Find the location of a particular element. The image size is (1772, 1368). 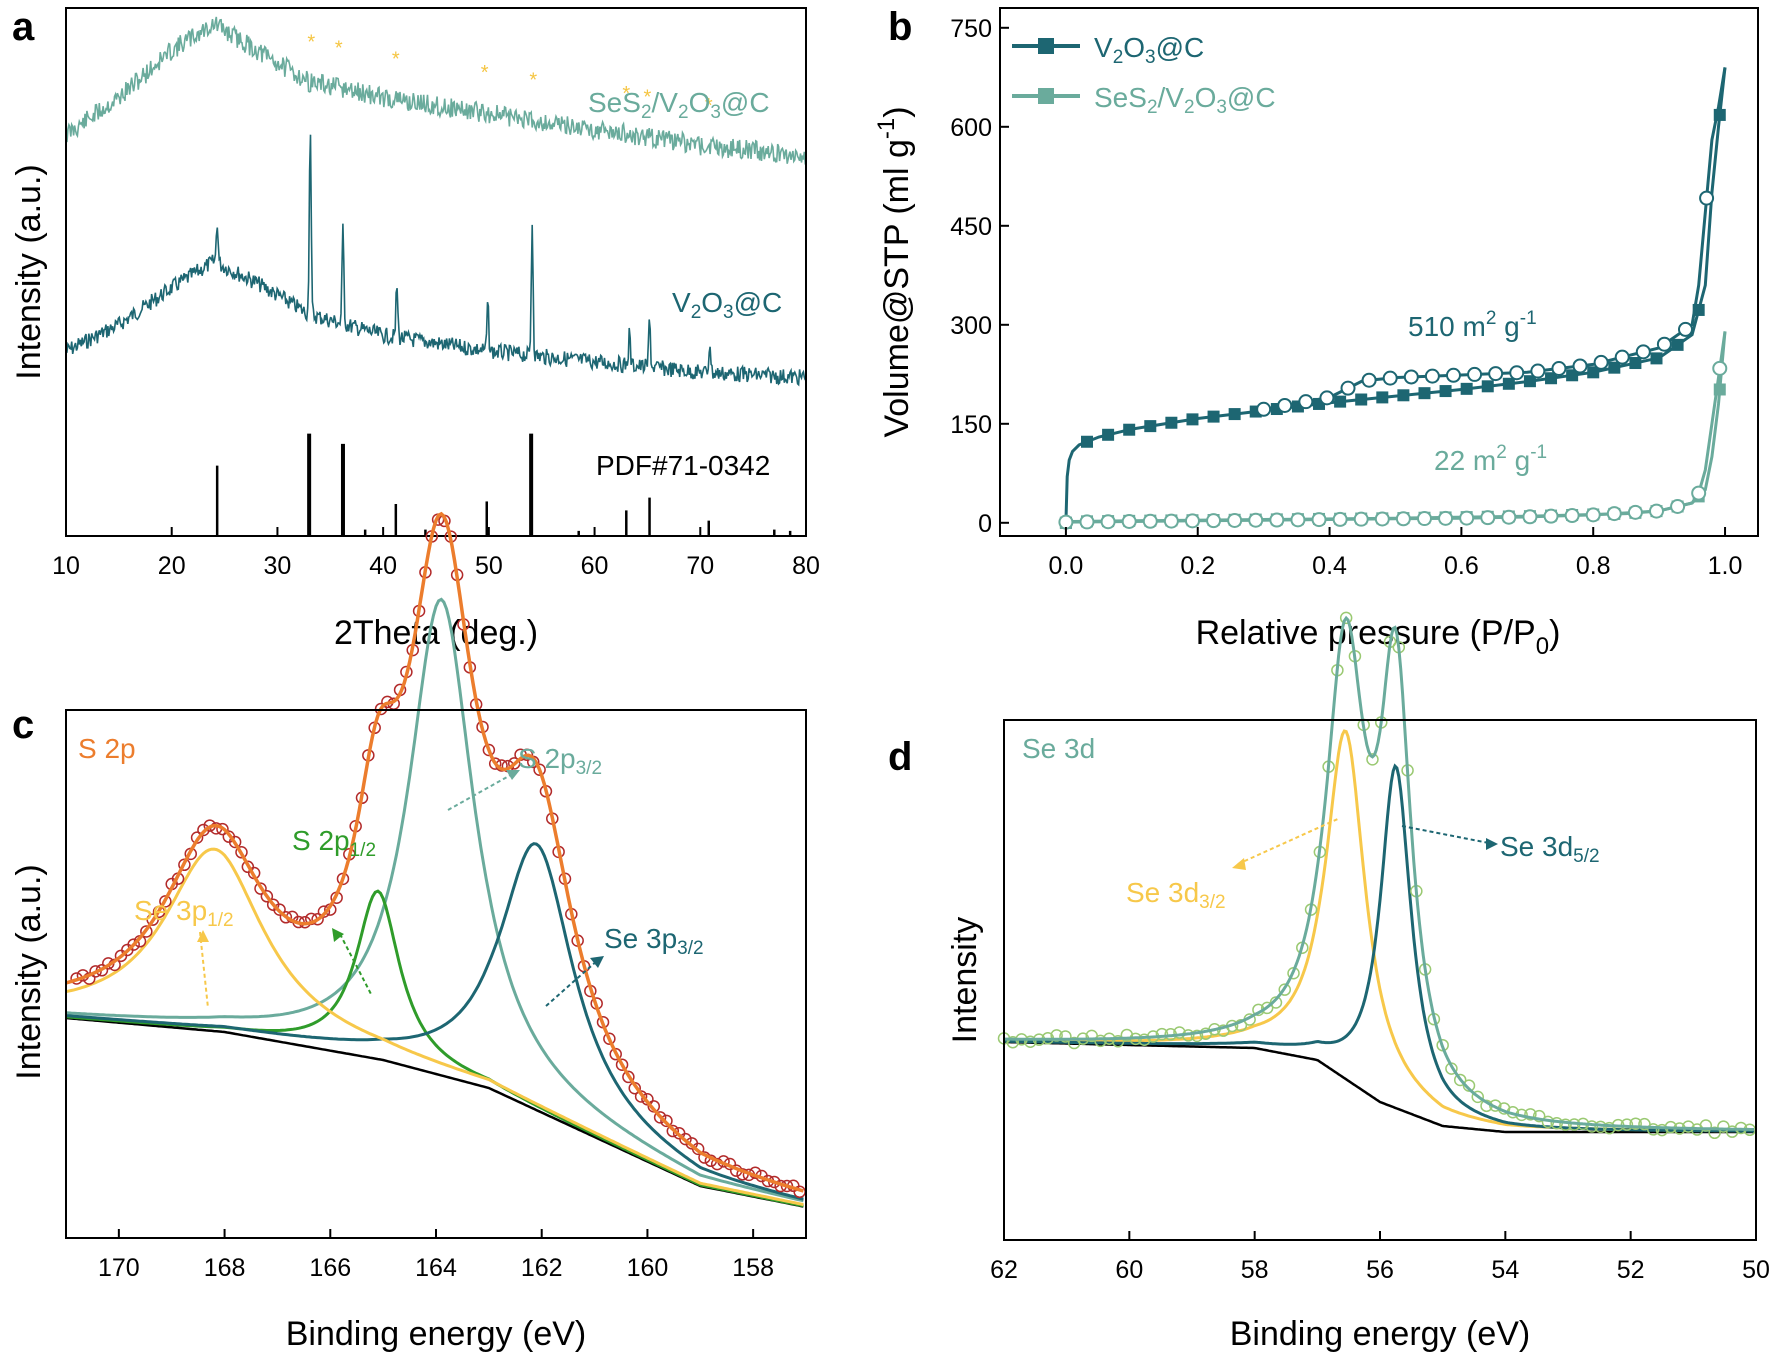

panel-b-letter: b is located at coordinates (900, 27).